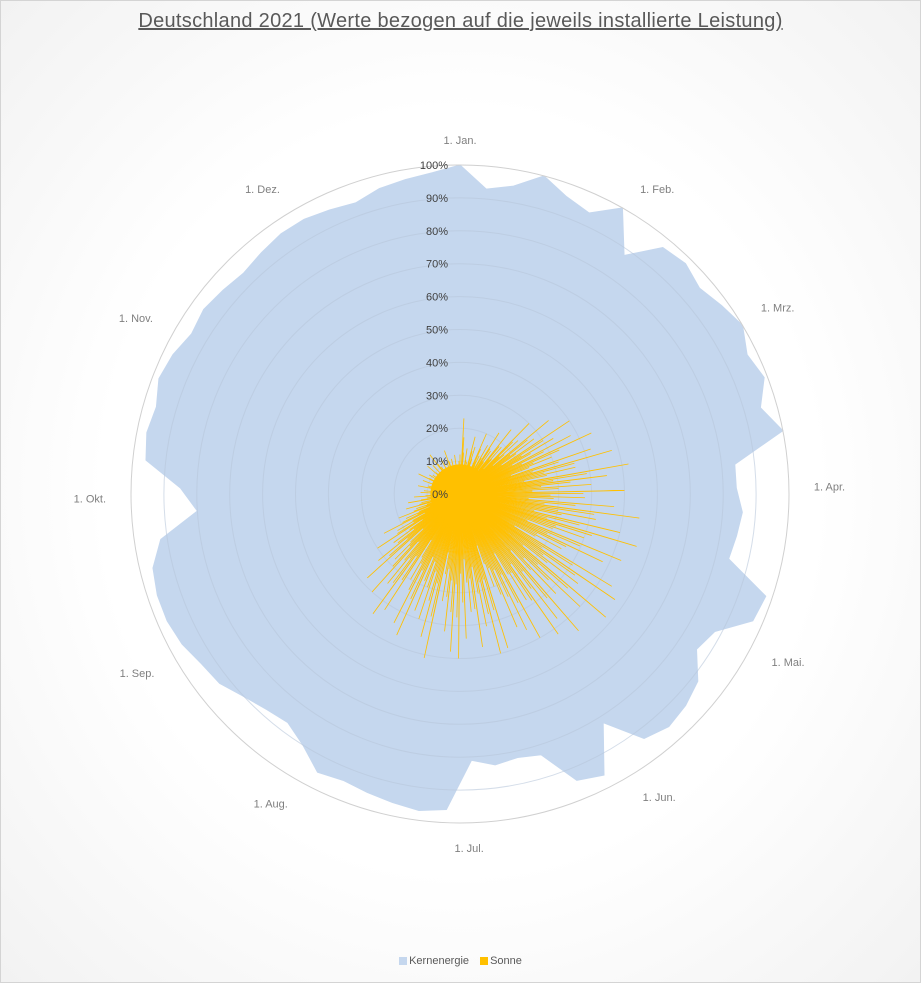  What do you see at coordinates (659, 798) in the screenshot?
I see `angular-label: 1. Jun.` at bounding box center [659, 798].